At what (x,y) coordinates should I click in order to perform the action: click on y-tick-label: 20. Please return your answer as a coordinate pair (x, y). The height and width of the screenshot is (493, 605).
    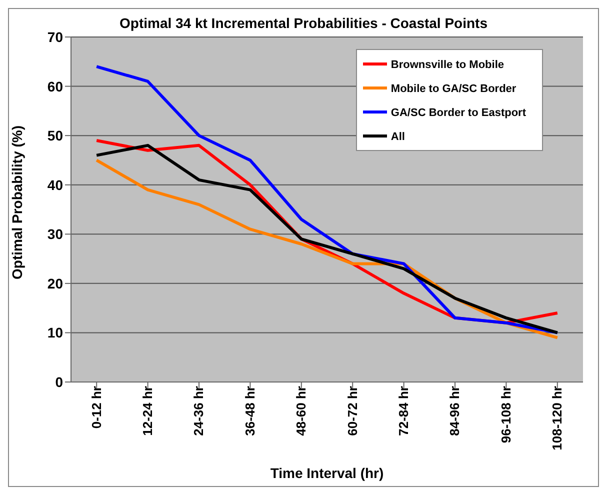
    Looking at the image, I should click on (55, 283).